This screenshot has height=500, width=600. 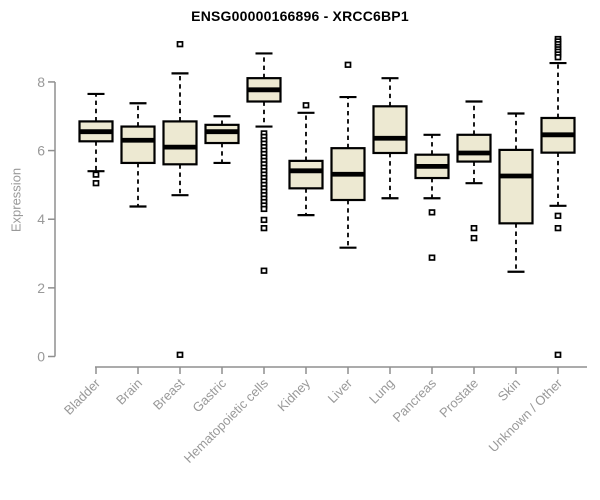 I want to click on boxplot-lung, so click(x=390, y=138).